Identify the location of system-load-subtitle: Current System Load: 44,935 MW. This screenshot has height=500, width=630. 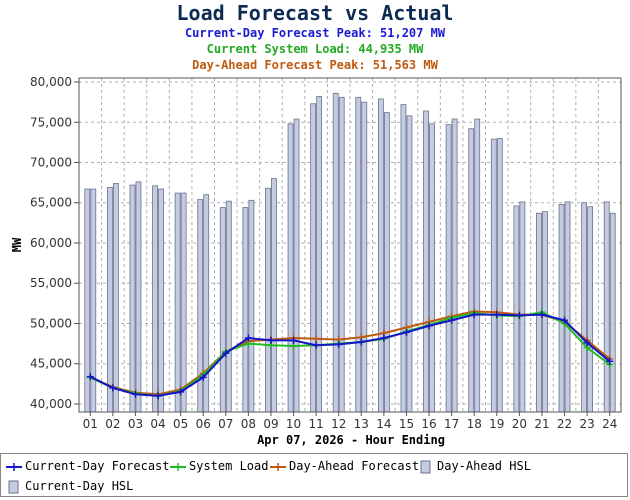
(316, 49).